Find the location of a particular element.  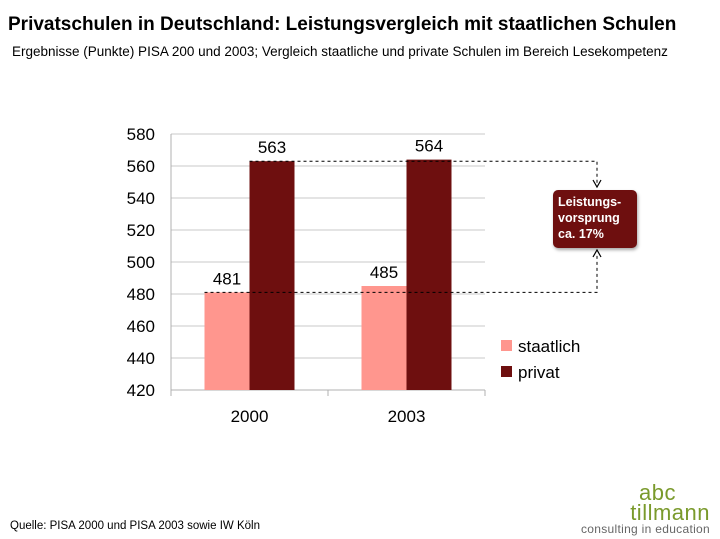

data-label-privat-2003: 564 is located at coordinates (429, 146).